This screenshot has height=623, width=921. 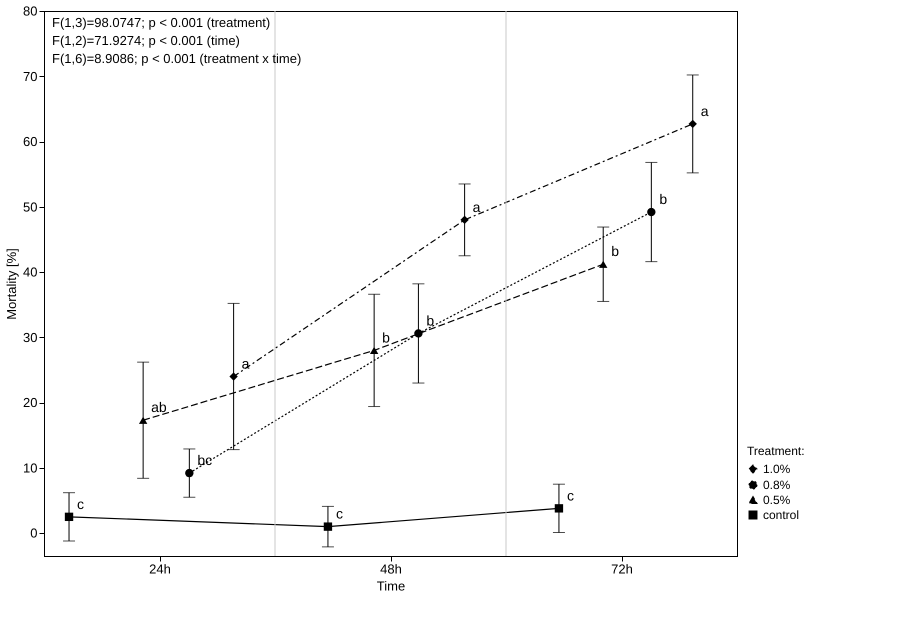 What do you see at coordinates (777, 485) in the screenshot?
I see `legend-label: 0.8%` at bounding box center [777, 485].